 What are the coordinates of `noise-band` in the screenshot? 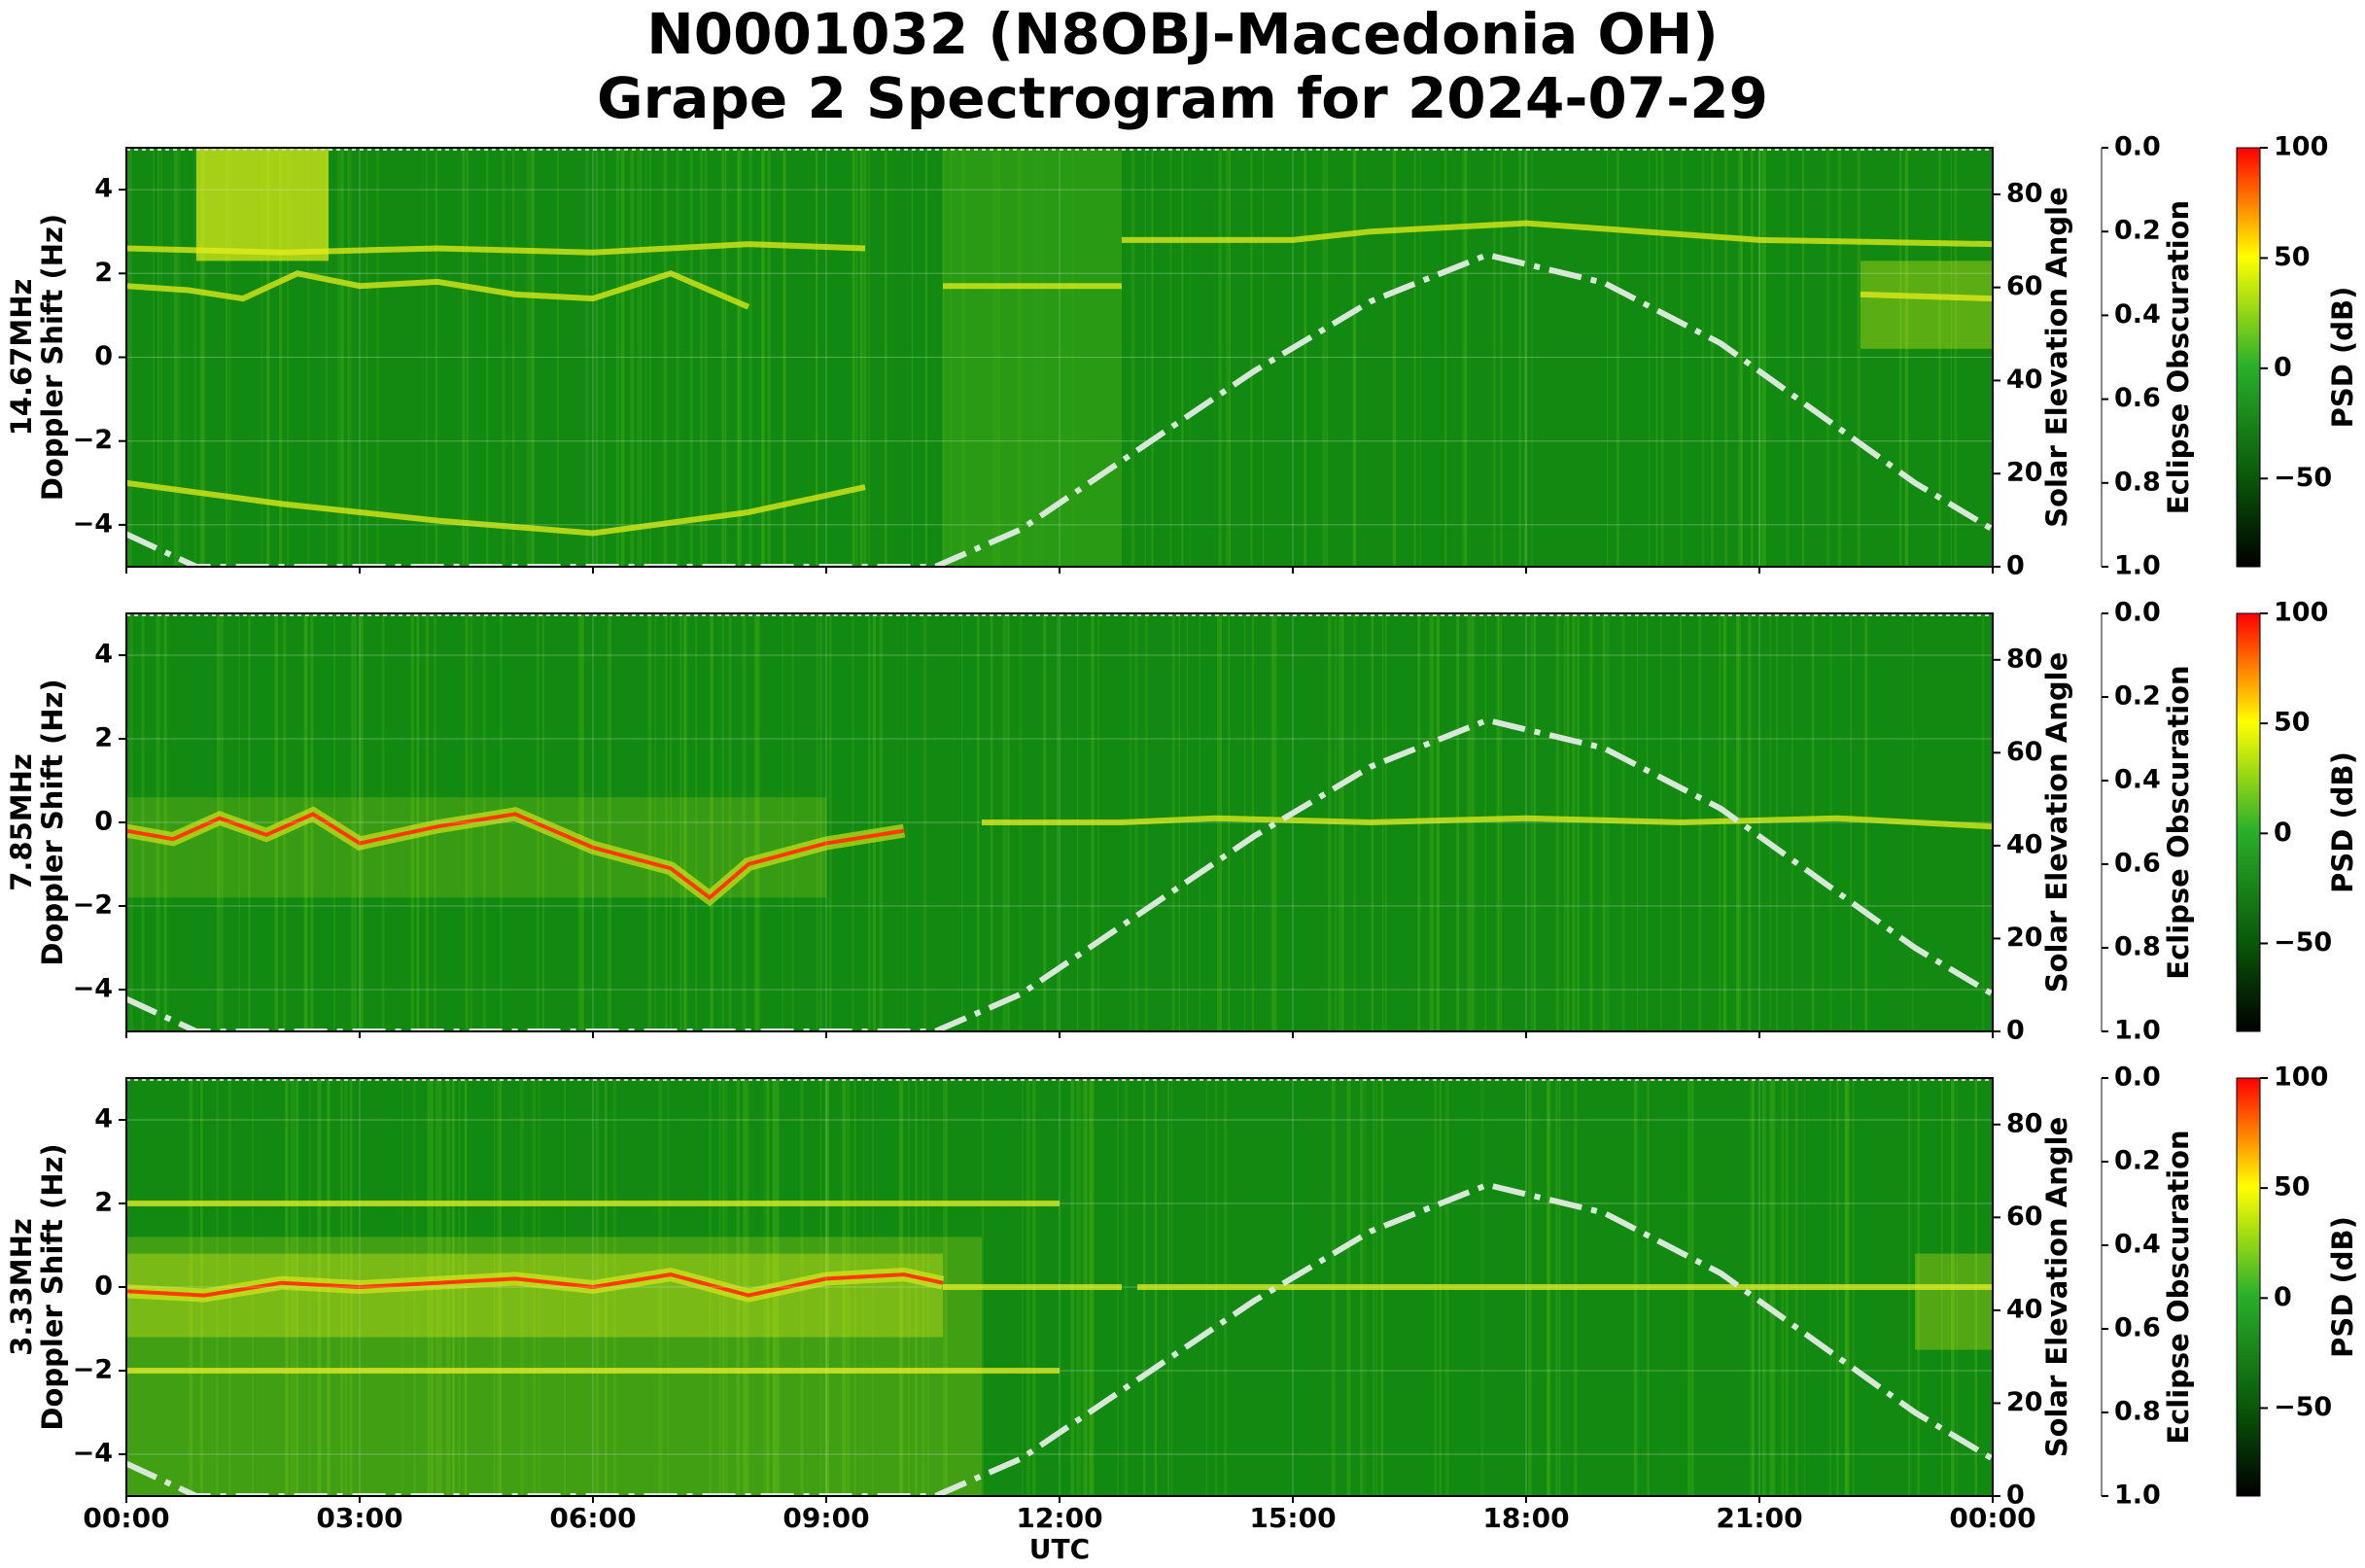 It's located at (1032, 357).